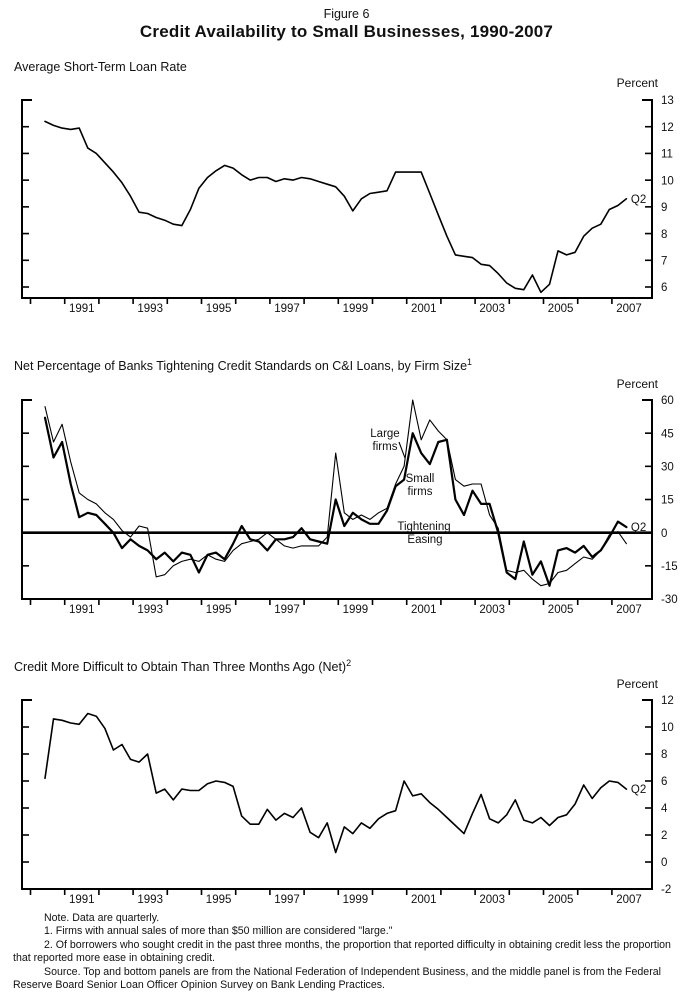  Describe the element at coordinates (667, 468) in the screenshot. I see `y-tick-label: 30` at that location.